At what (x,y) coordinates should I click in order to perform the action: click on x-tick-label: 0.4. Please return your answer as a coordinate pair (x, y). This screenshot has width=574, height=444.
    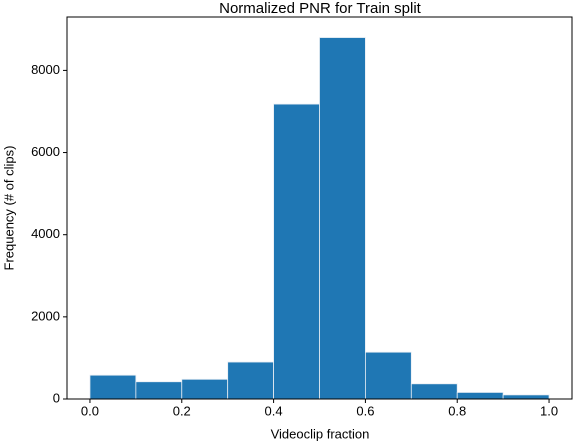
    Looking at the image, I should click on (274, 410).